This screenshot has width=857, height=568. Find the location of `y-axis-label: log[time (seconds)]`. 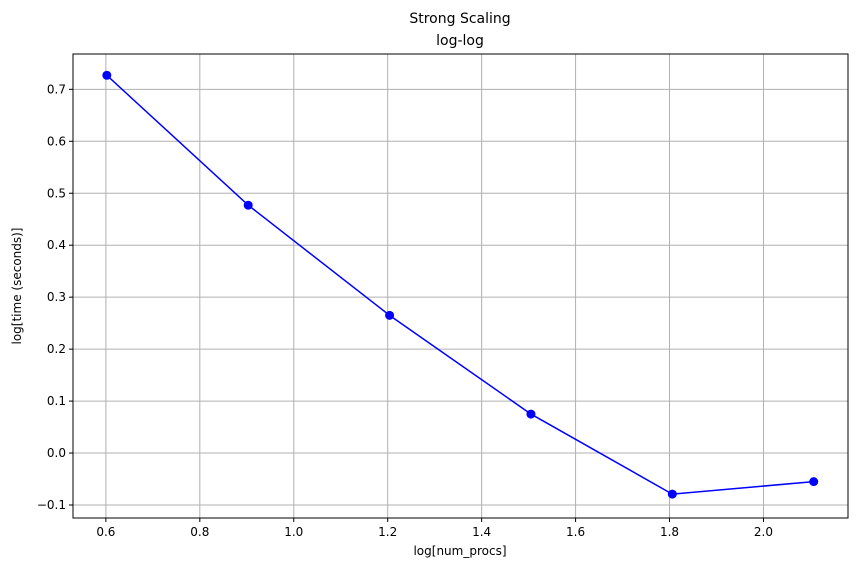

y-axis-label: log[time (seconds)] is located at coordinates (17, 286).